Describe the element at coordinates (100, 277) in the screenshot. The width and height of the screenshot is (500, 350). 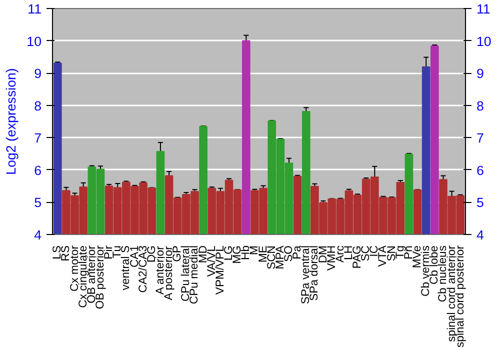
I see `x-tick-label: OB posterior` at that location.